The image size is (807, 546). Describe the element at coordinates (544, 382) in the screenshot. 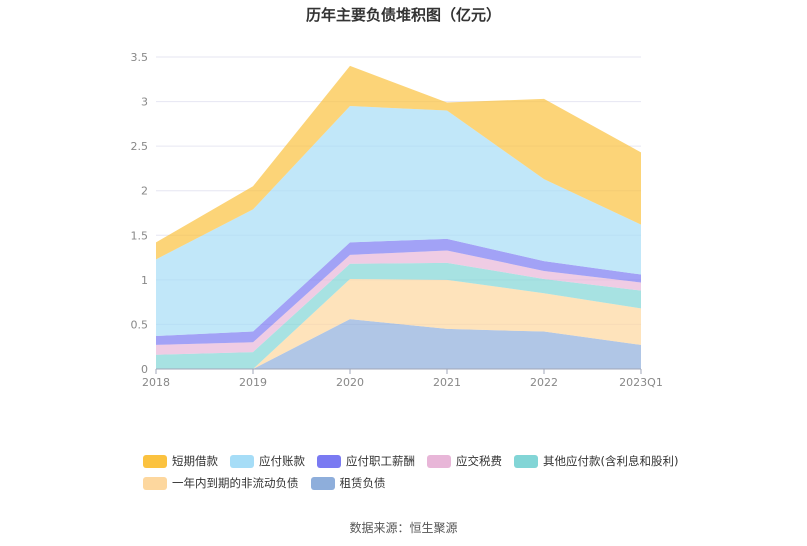

I see `x-tick-label: 2022` at that location.